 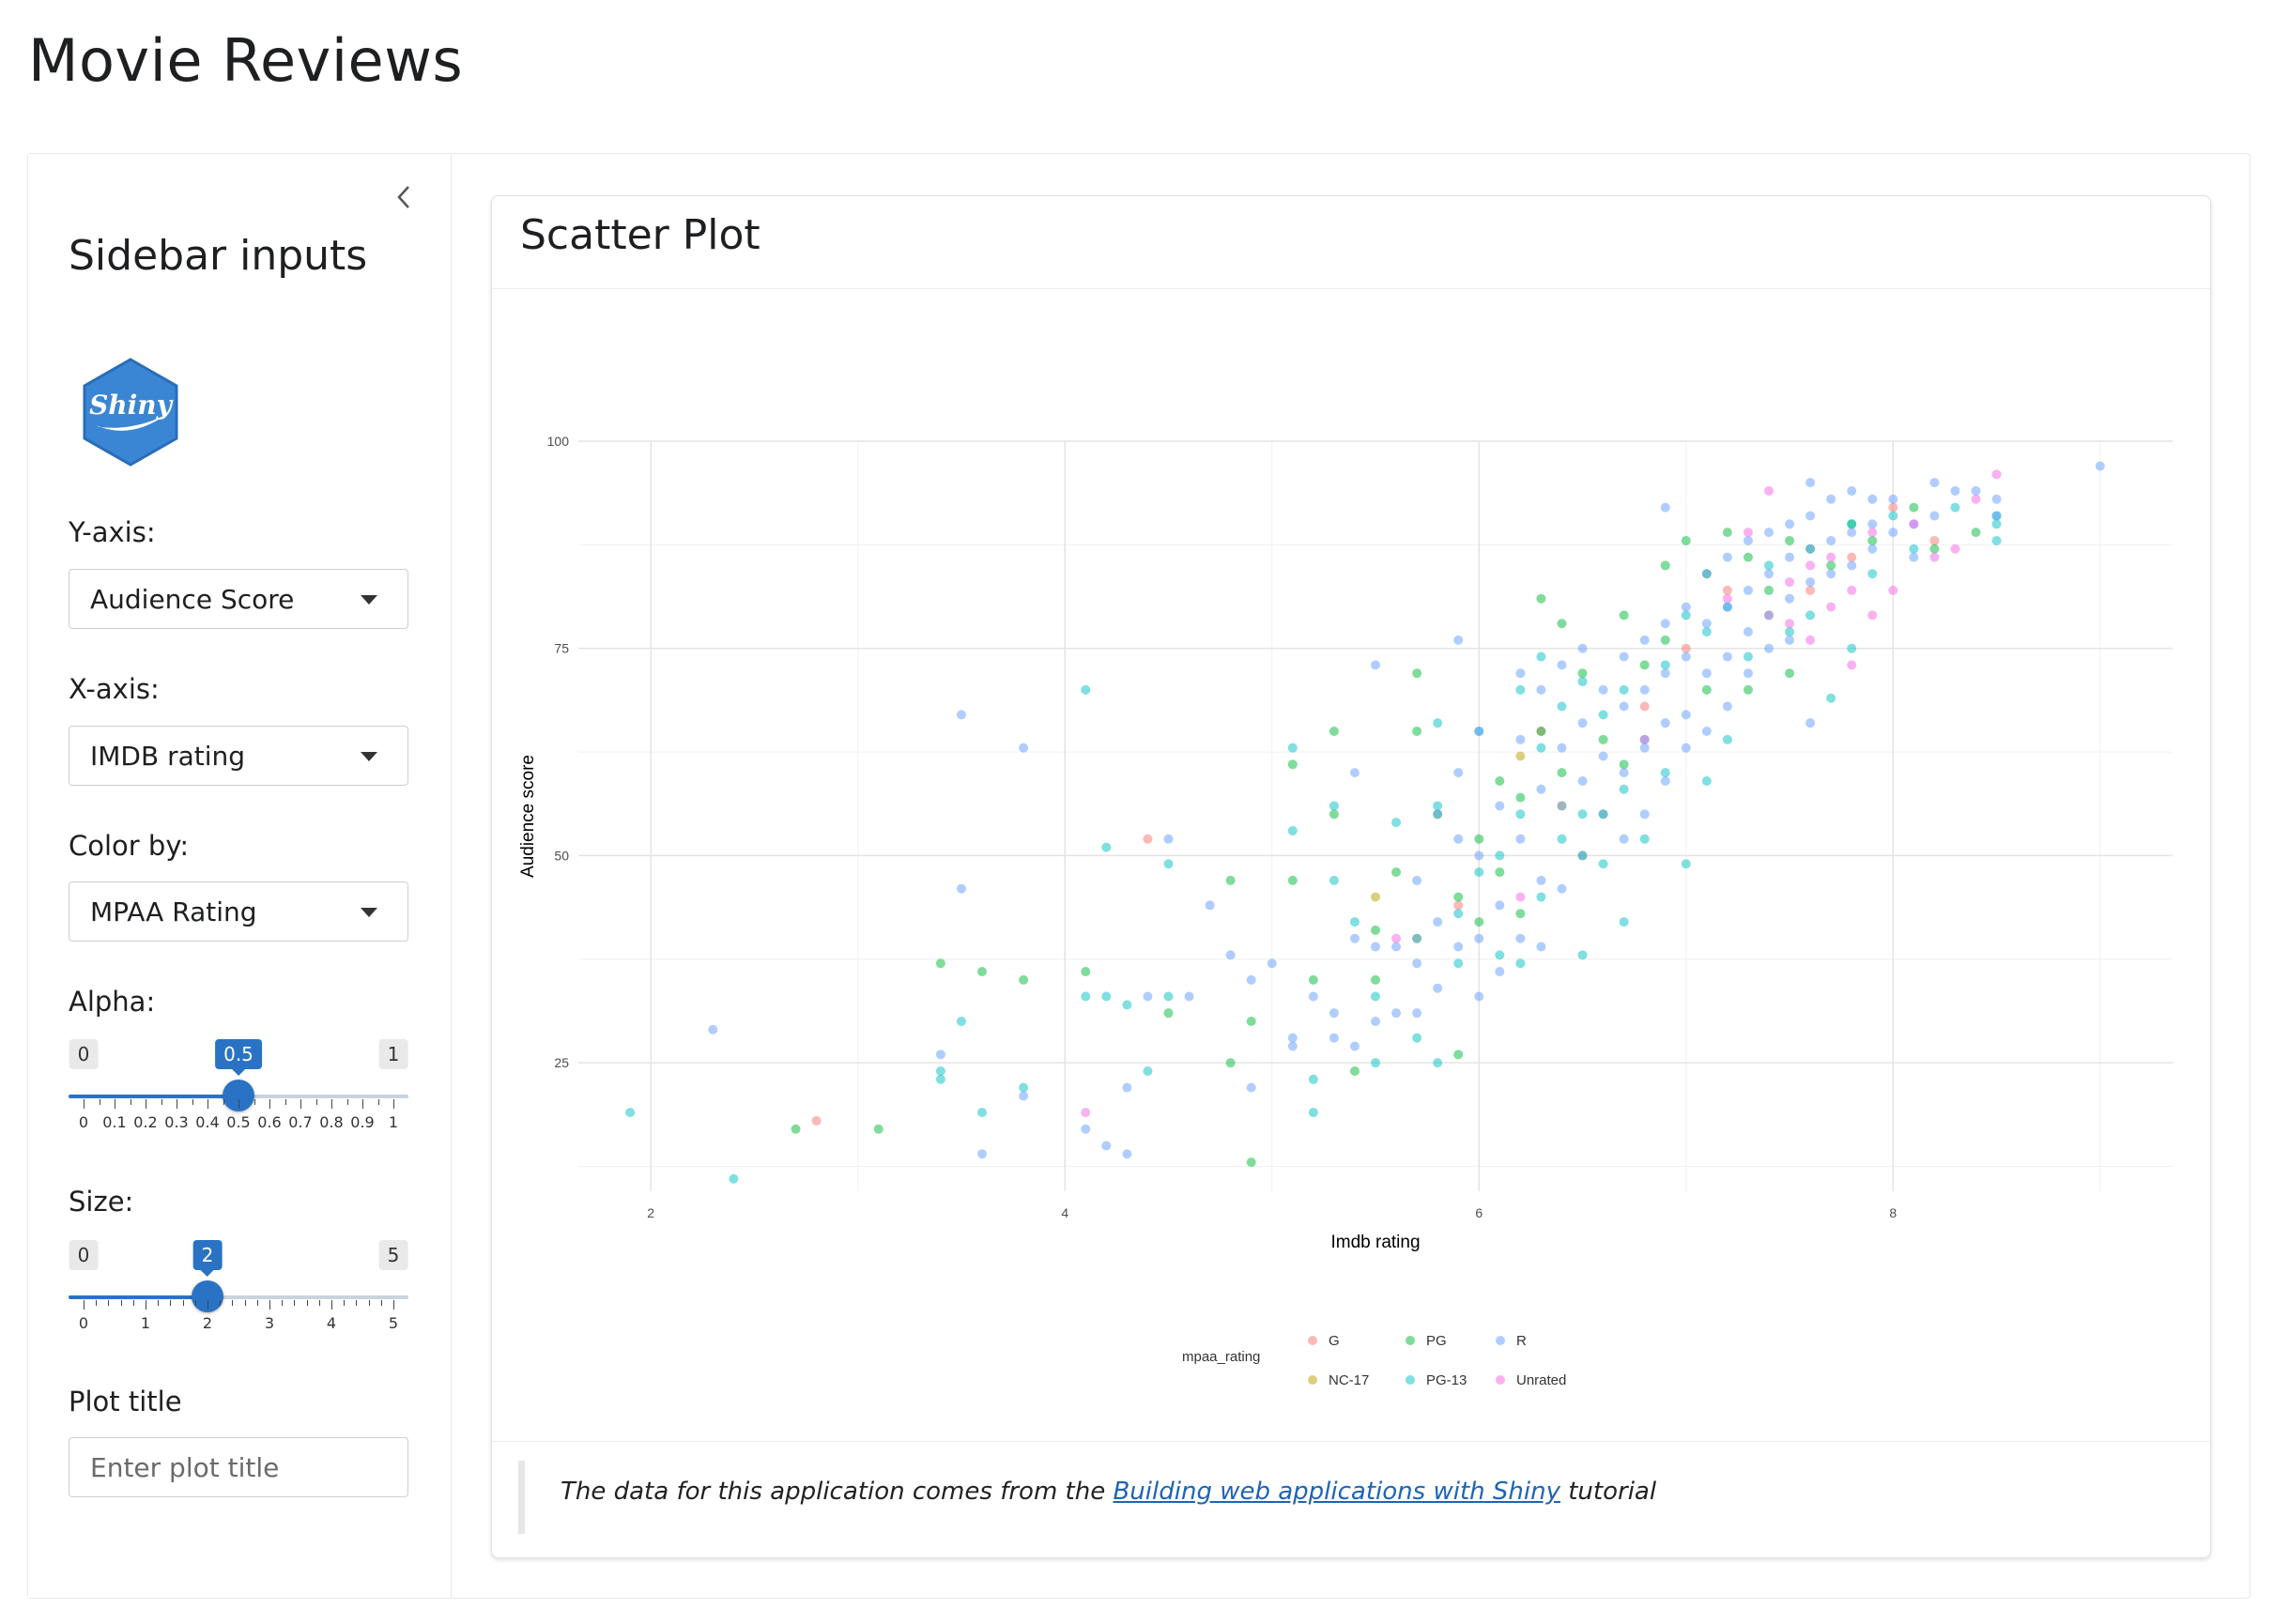 What do you see at coordinates (331, 1323) in the screenshot?
I see `size-tick-label: 4` at bounding box center [331, 1323].